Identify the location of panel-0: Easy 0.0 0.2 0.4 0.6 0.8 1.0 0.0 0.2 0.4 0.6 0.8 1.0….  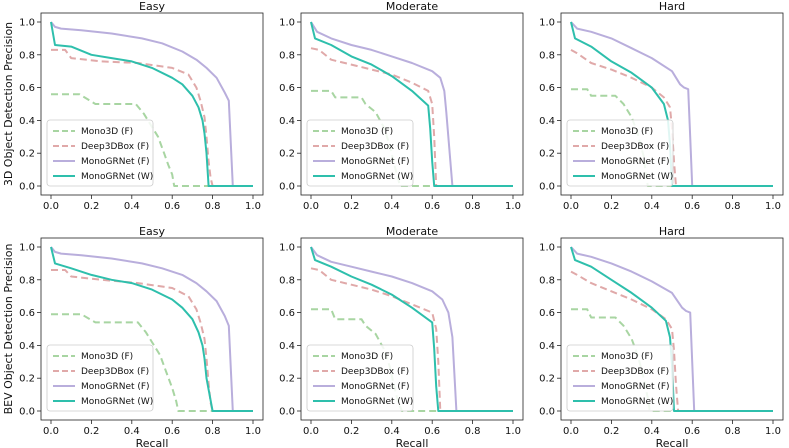
(141, 106).